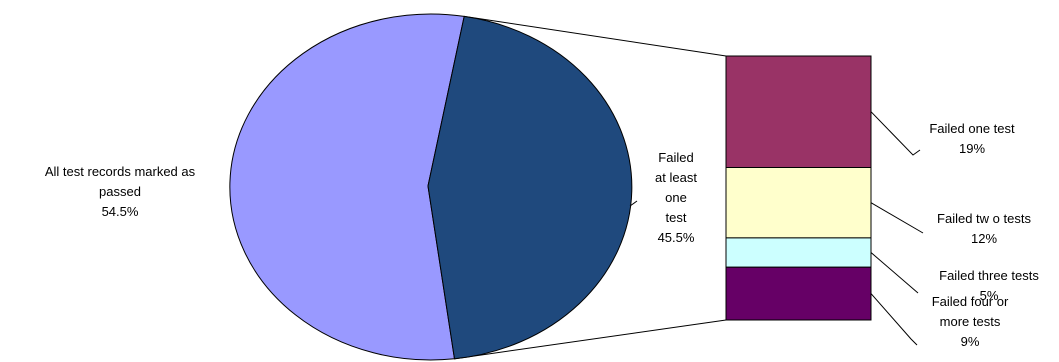 The image size is (1059, 362). I want to click on bar-label-1: Failed one test 19%, so click(972, 138).